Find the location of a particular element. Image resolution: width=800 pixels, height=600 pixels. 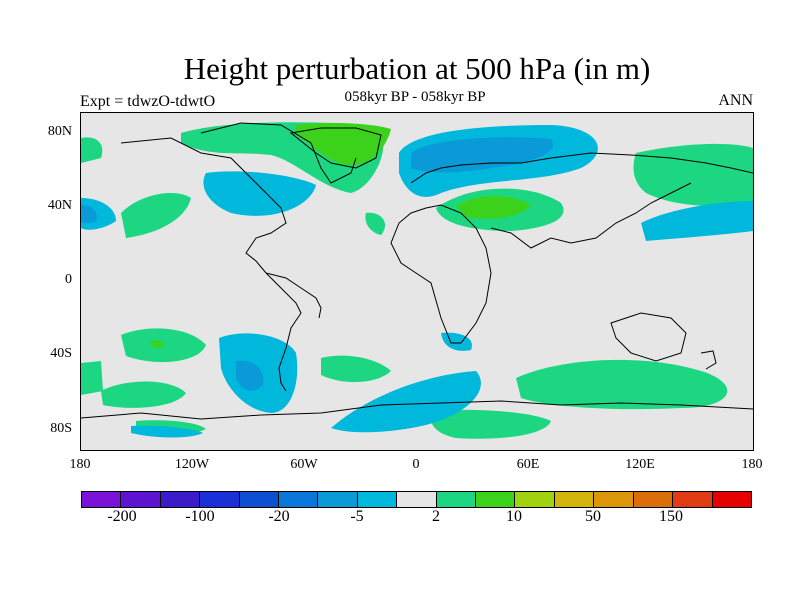

lon-tick-0: 0 is located at coordinates (416, 464).